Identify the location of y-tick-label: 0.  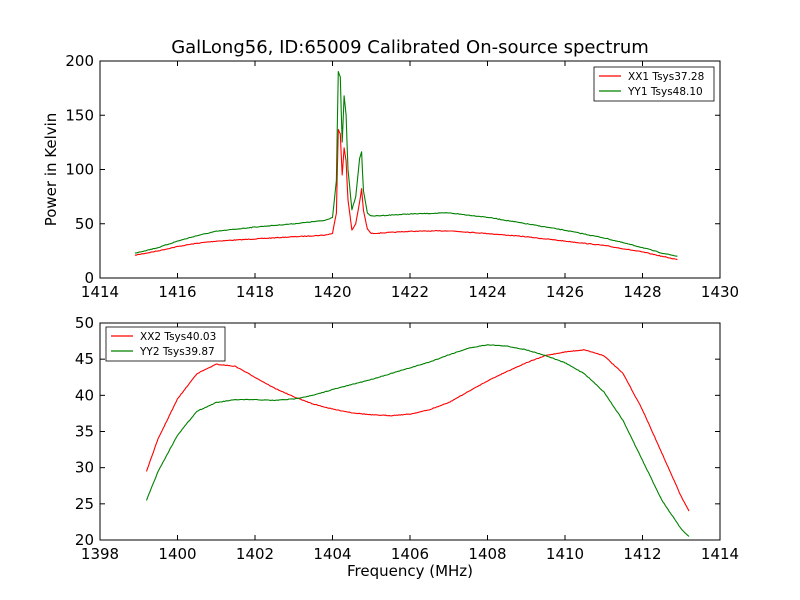
(89, 278).